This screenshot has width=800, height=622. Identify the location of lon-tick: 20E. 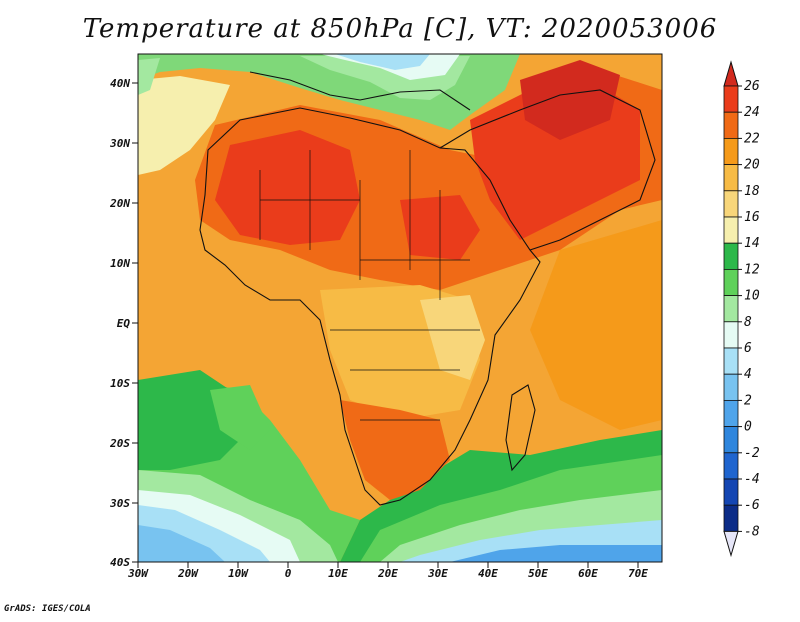
(387, 573).